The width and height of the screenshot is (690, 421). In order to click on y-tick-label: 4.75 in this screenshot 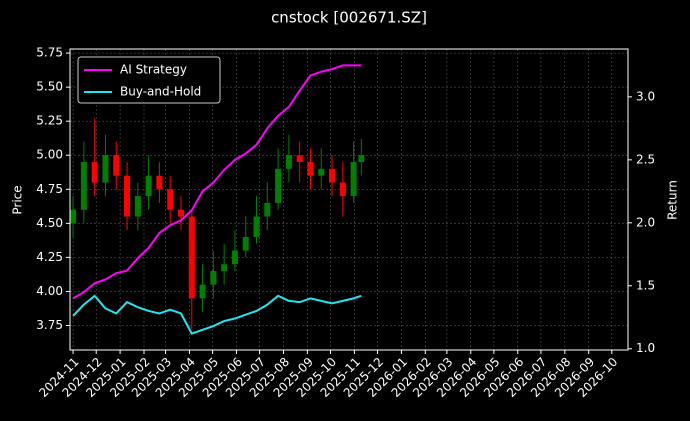, I will do `click(49, 189)`.